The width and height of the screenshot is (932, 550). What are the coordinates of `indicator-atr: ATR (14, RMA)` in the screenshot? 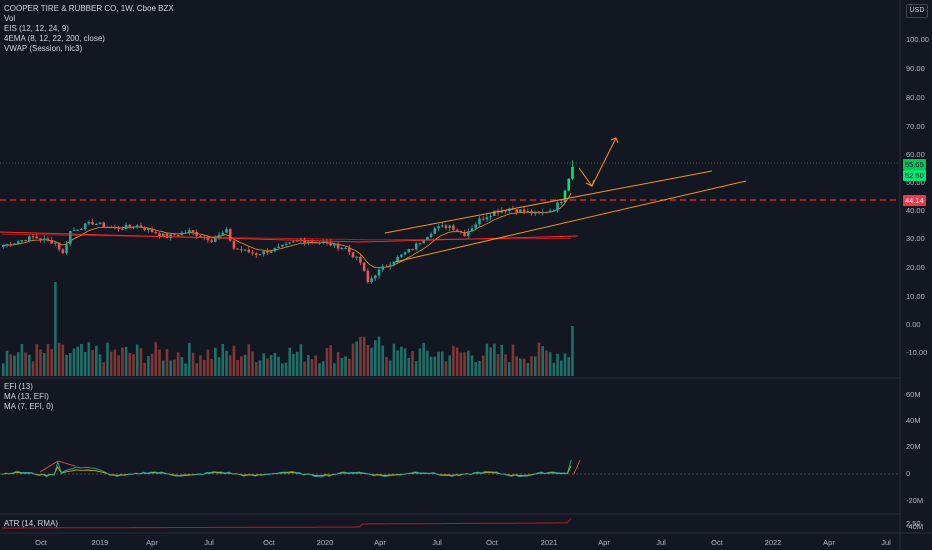 It's located at (31, 523).